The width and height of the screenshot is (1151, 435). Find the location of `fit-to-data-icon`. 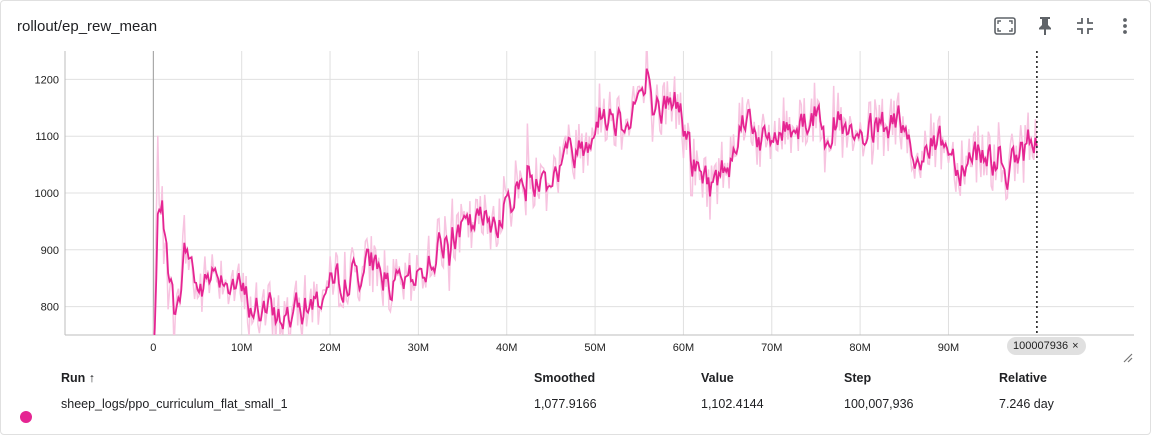

fit-to-data-icon is located at coordinates (1085, 26).